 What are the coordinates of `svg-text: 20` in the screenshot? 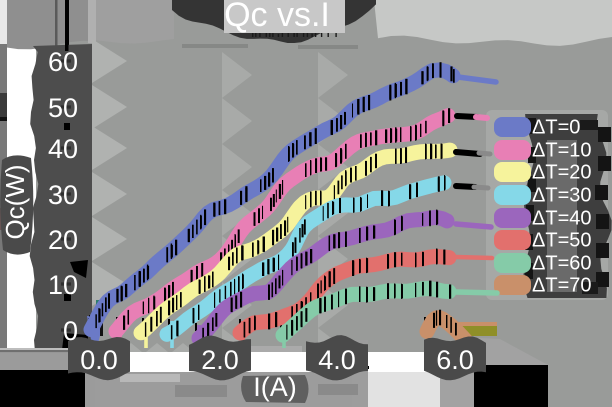 It's located at (63, 240).